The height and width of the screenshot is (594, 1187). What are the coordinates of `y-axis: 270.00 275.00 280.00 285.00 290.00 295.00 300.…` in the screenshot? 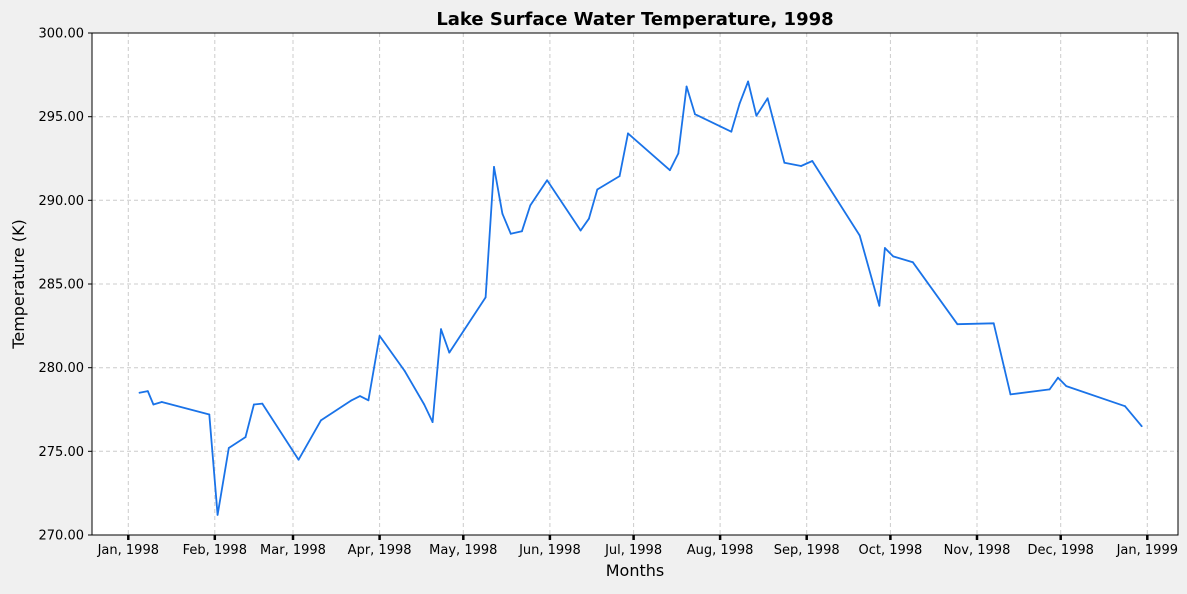 It's located at (65, 285).